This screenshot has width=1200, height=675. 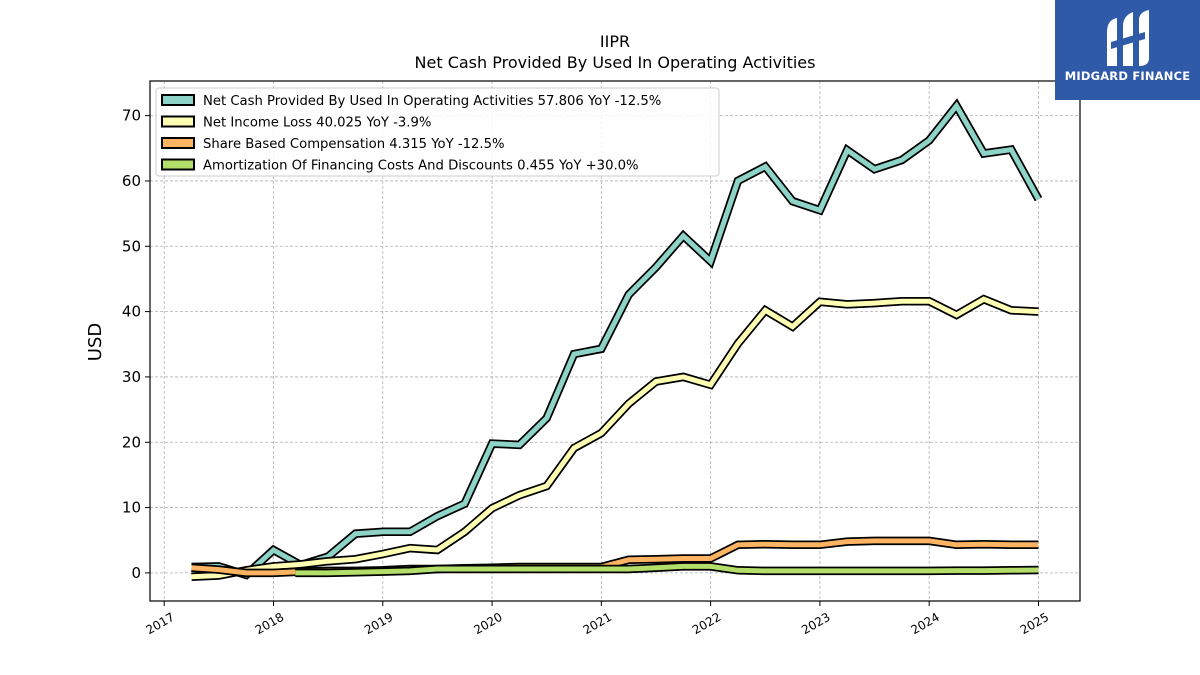 What do you see at coordinates (269, 623) in the screenshot?
I see `x-tick-label: 2018` at bounding box center [269, 623].